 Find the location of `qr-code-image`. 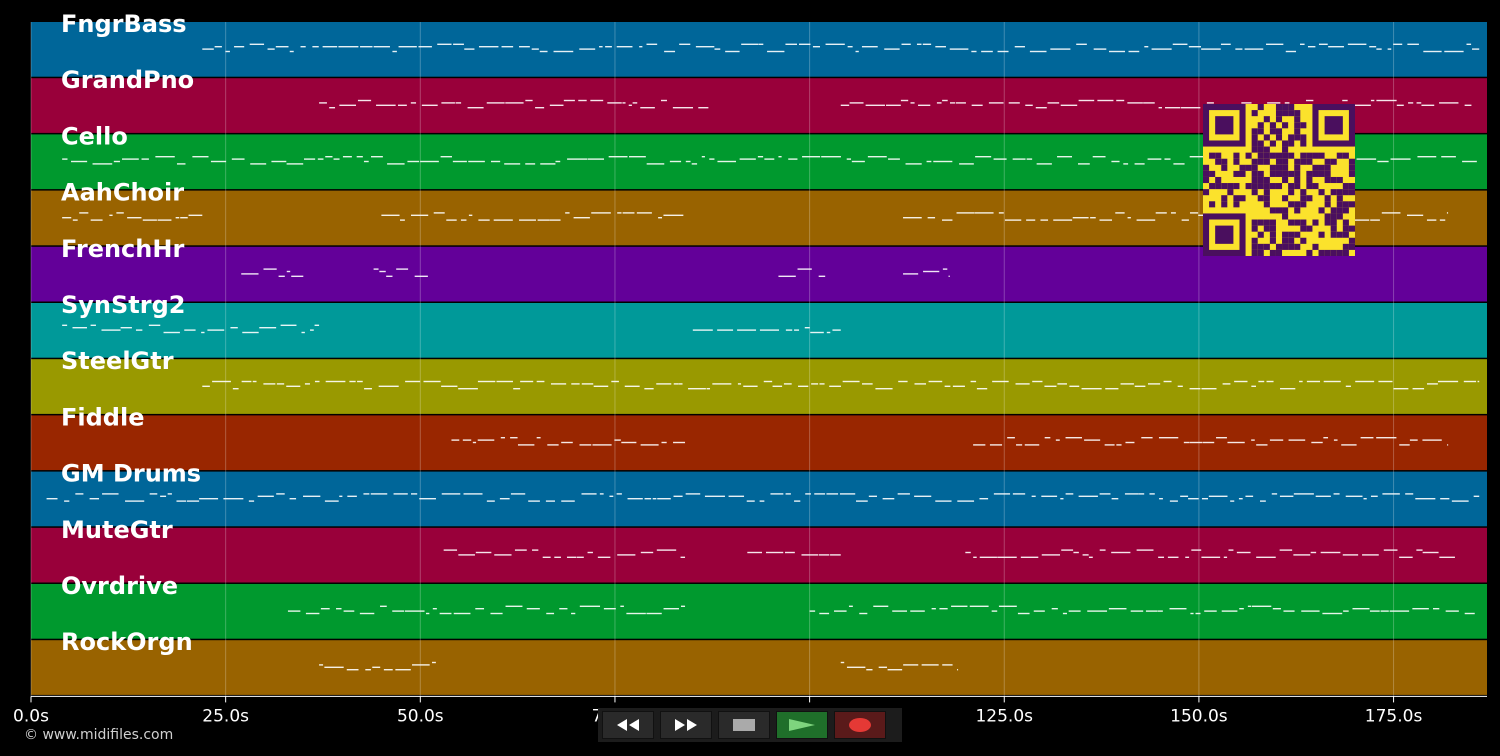

qr-code-image is located at coordinates (1279, 180).